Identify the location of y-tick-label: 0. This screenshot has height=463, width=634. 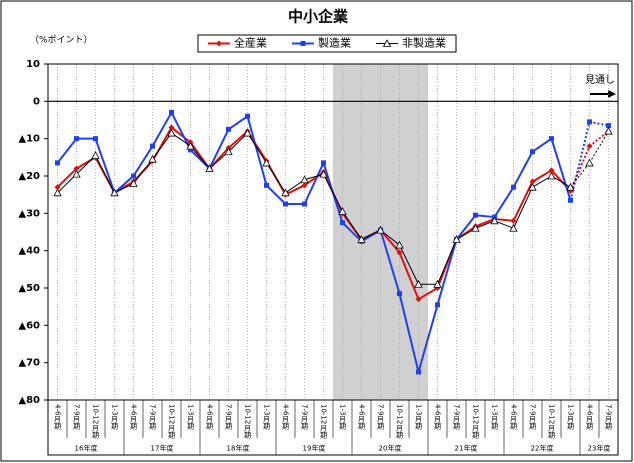
(36, 101).